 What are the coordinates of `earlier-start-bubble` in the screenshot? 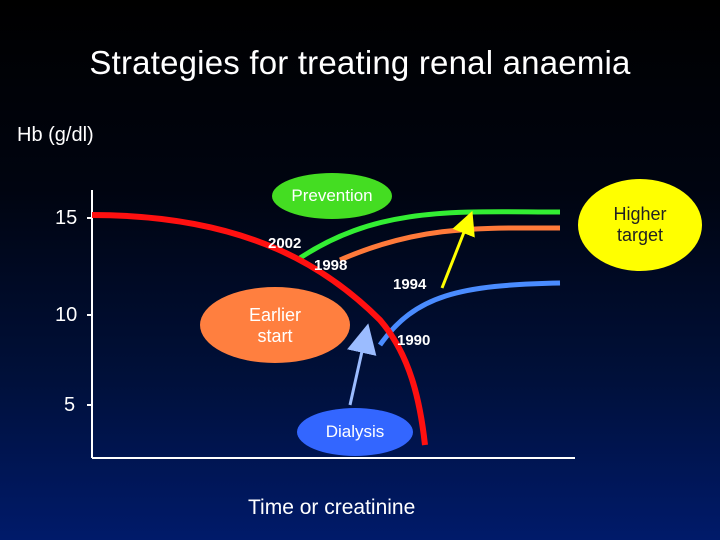 It's located at (275, 325).